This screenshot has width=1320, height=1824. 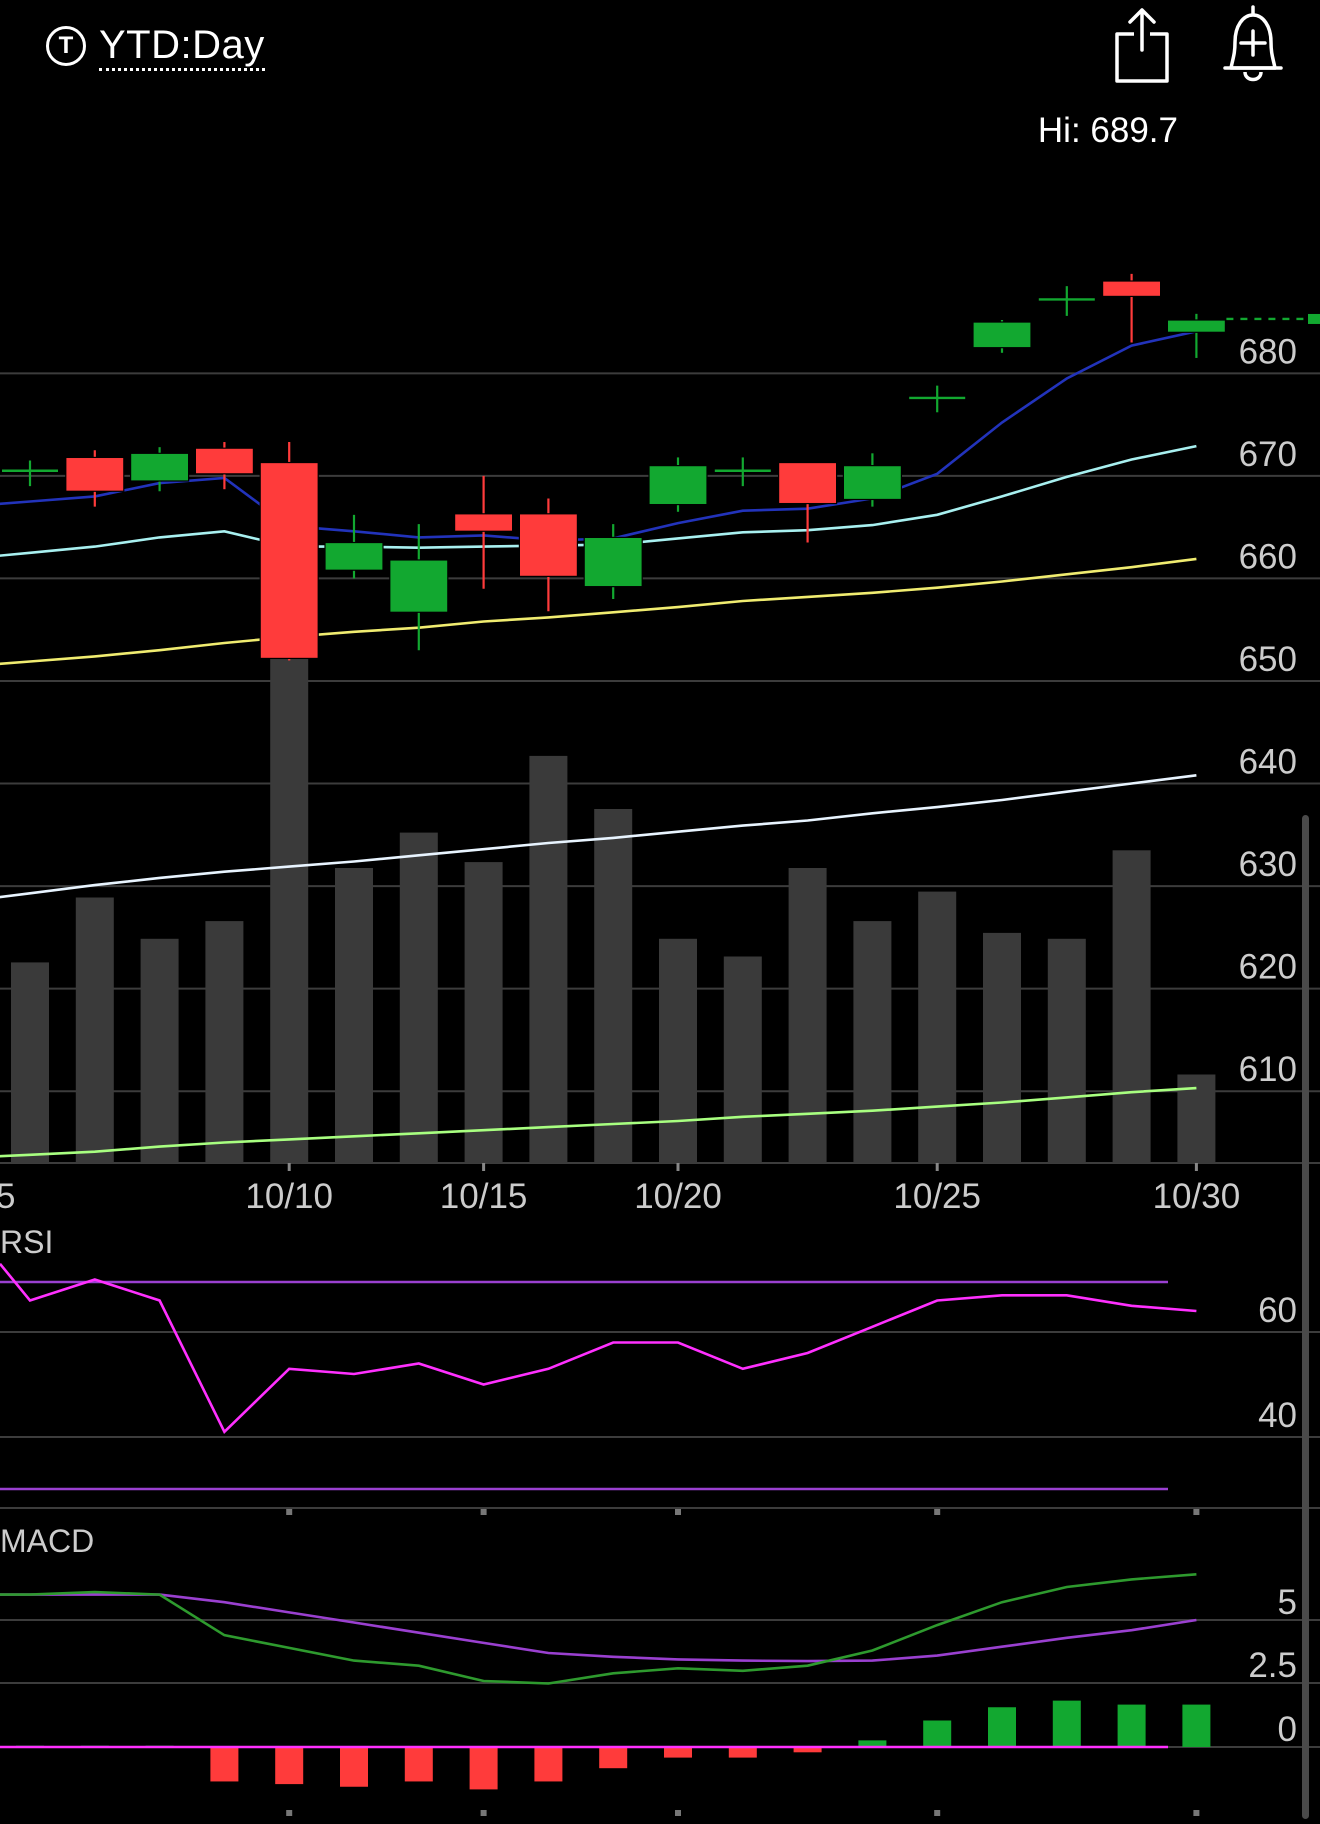 I want to click on range-selector: T YTD:Day, so click(x=155, y=46).